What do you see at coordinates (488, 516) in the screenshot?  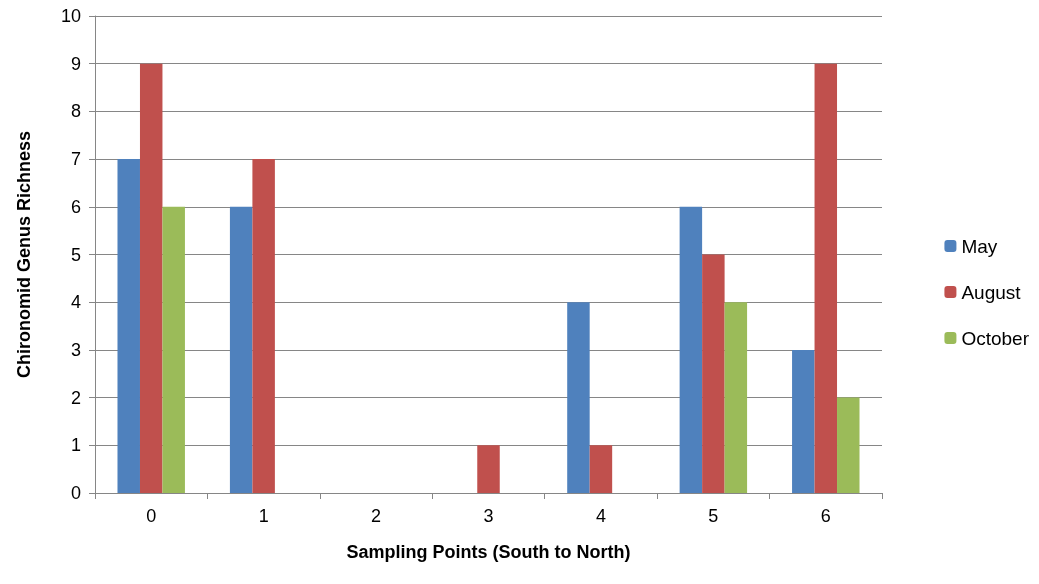 I see `x-tick-label: 3` at bounding box center [488, 516].